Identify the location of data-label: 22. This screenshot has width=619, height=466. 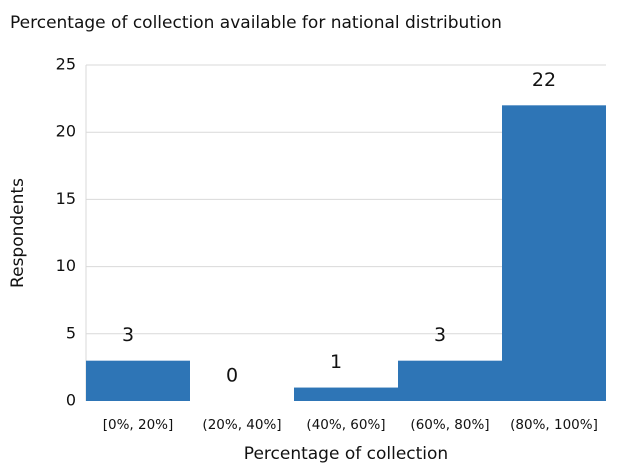
(544, 80).